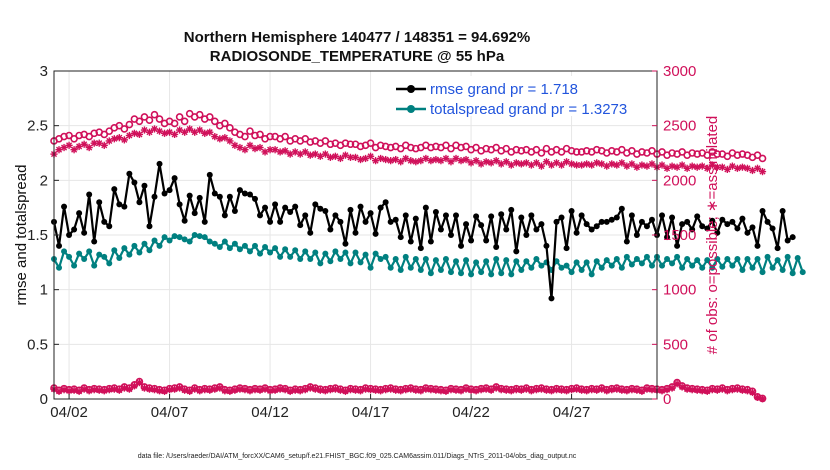 This screenshot has height=470, width=830. What do you see at coordinates (411, 89) in the screenshot?
I see `legend-rmse-marker` at bounding box center [411, 89].